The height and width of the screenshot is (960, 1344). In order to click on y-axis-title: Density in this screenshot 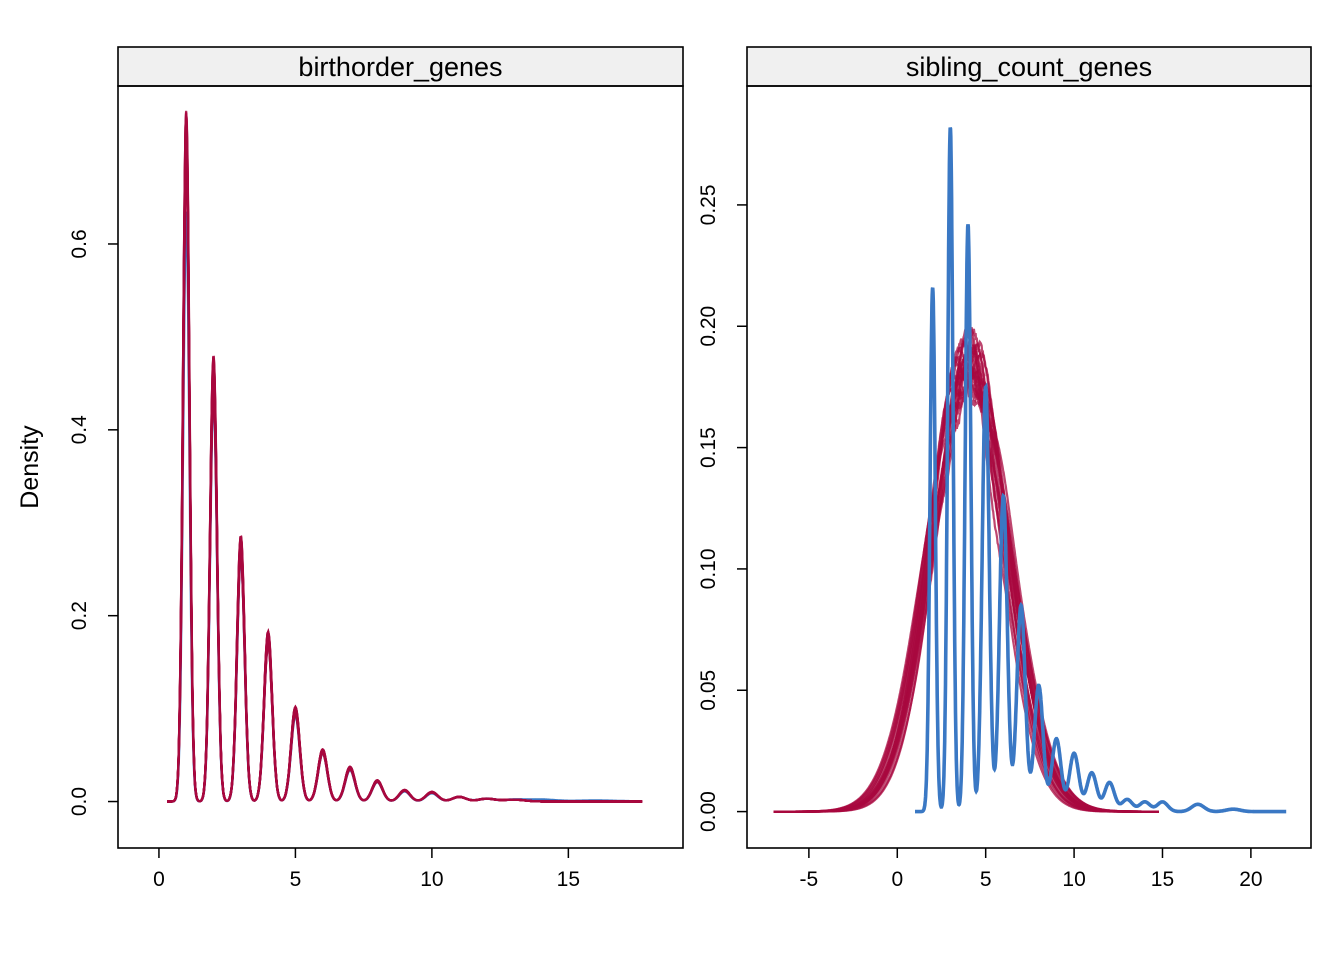, I will do `click(30, 467)`.